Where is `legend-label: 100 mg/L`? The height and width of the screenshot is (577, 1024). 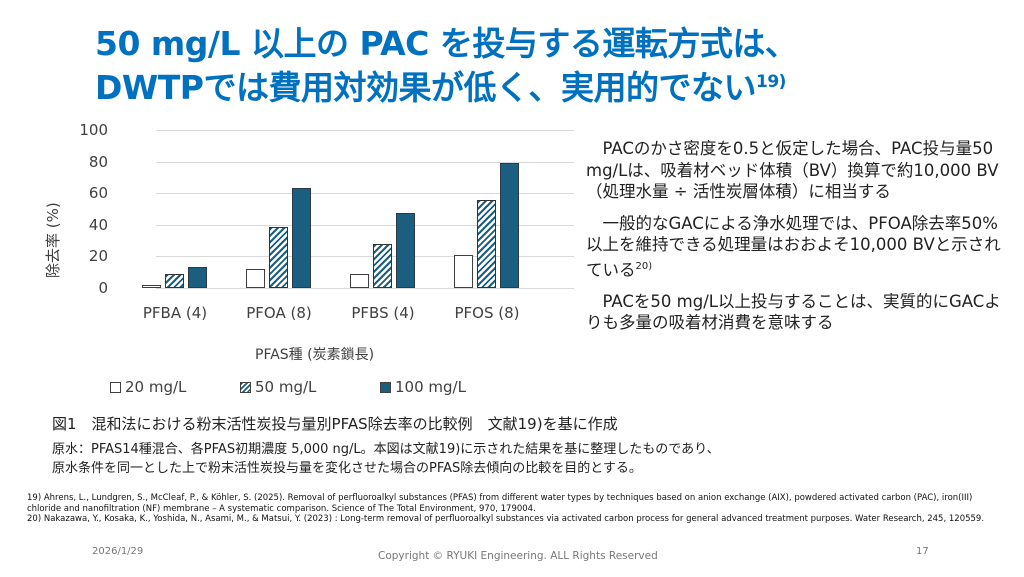
legend-label: 100 mg/L is located at coordinates (430, 387).